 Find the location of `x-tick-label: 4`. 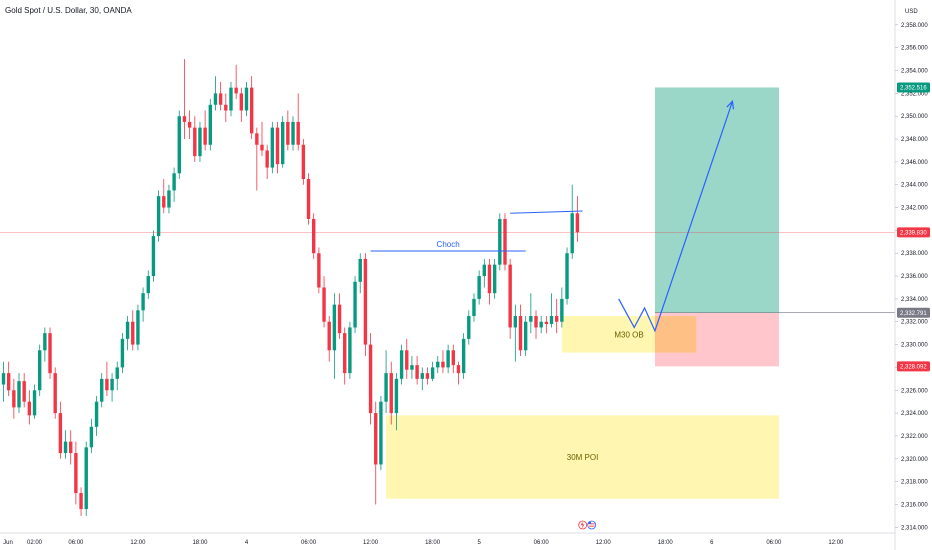

x-tick-label: 4 is located at coordinates (247, 543).